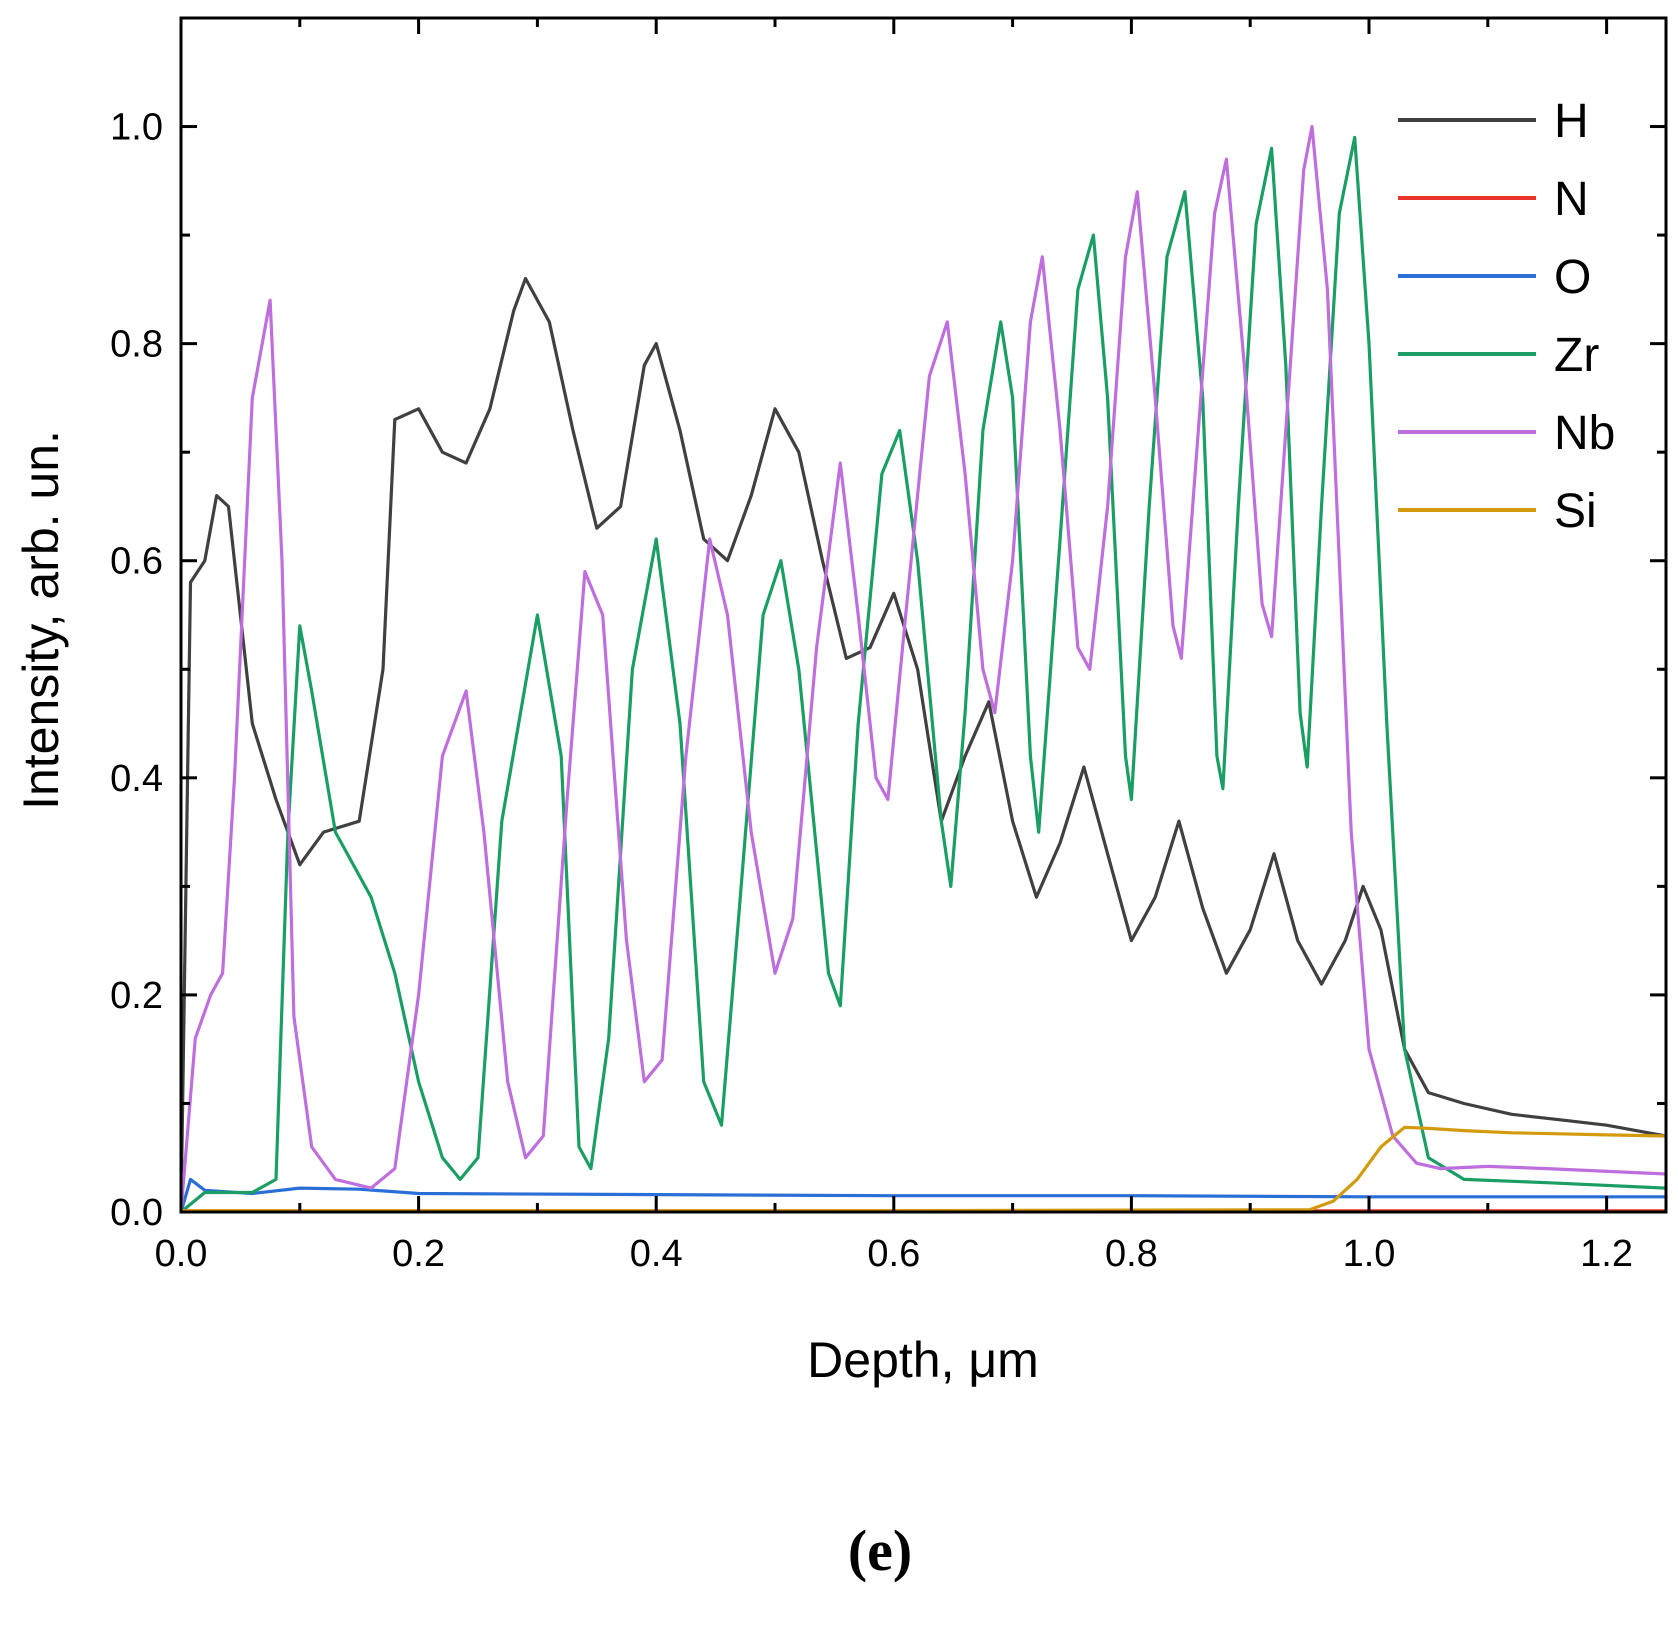 This screenshot has width=1678, height=1628. Describe the element at coordinates (1576, 355) in the screenshot. I see `legend-label-zr: Zr` at that location.